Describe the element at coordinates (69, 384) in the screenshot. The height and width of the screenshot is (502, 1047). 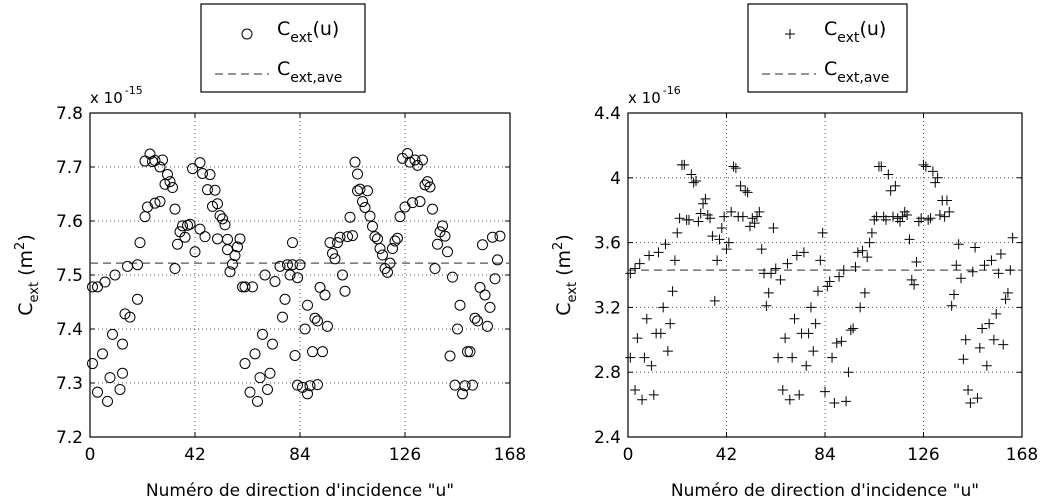
I see `y-tick-label: 7.3` at that location.